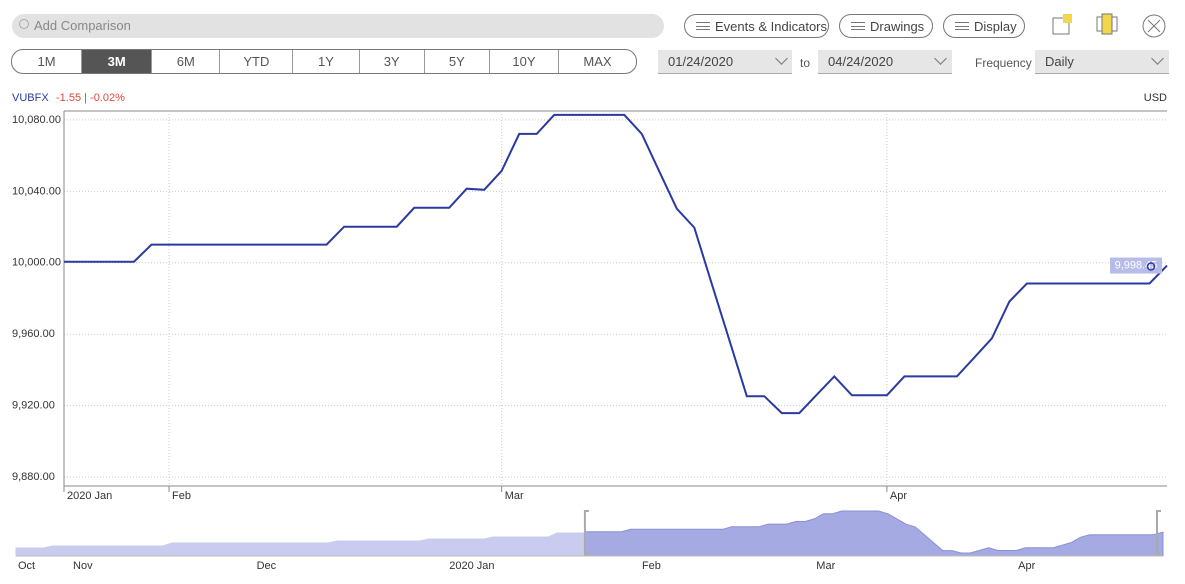 The width and height of the screenshot is (1185, 584). I want to click on x-tick-label: Feb, so click(181, 496).